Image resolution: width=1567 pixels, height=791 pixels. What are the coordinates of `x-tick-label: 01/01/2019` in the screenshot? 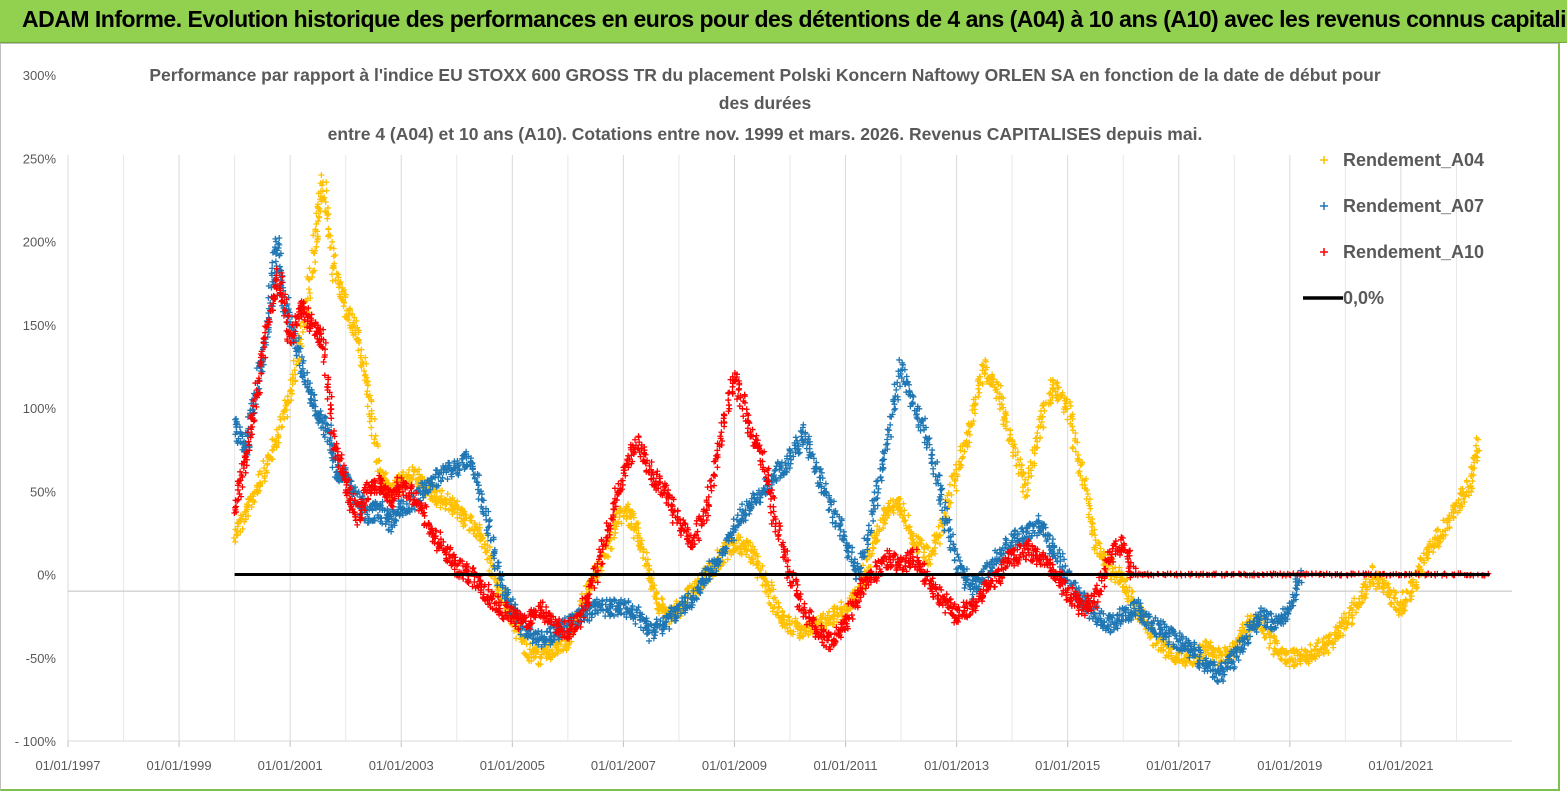 It's located at (1289, 765).